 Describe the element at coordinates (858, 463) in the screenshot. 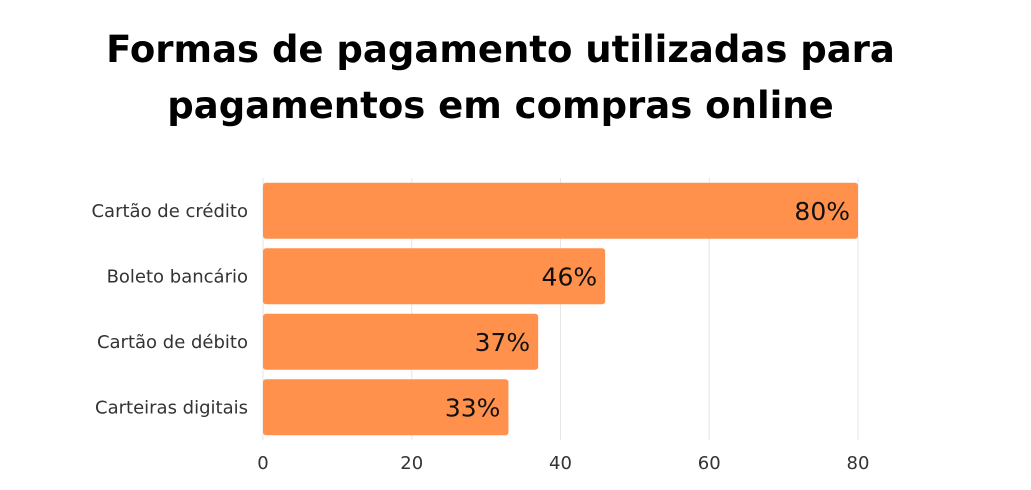

I see `x-tick-label: 80` at that location.